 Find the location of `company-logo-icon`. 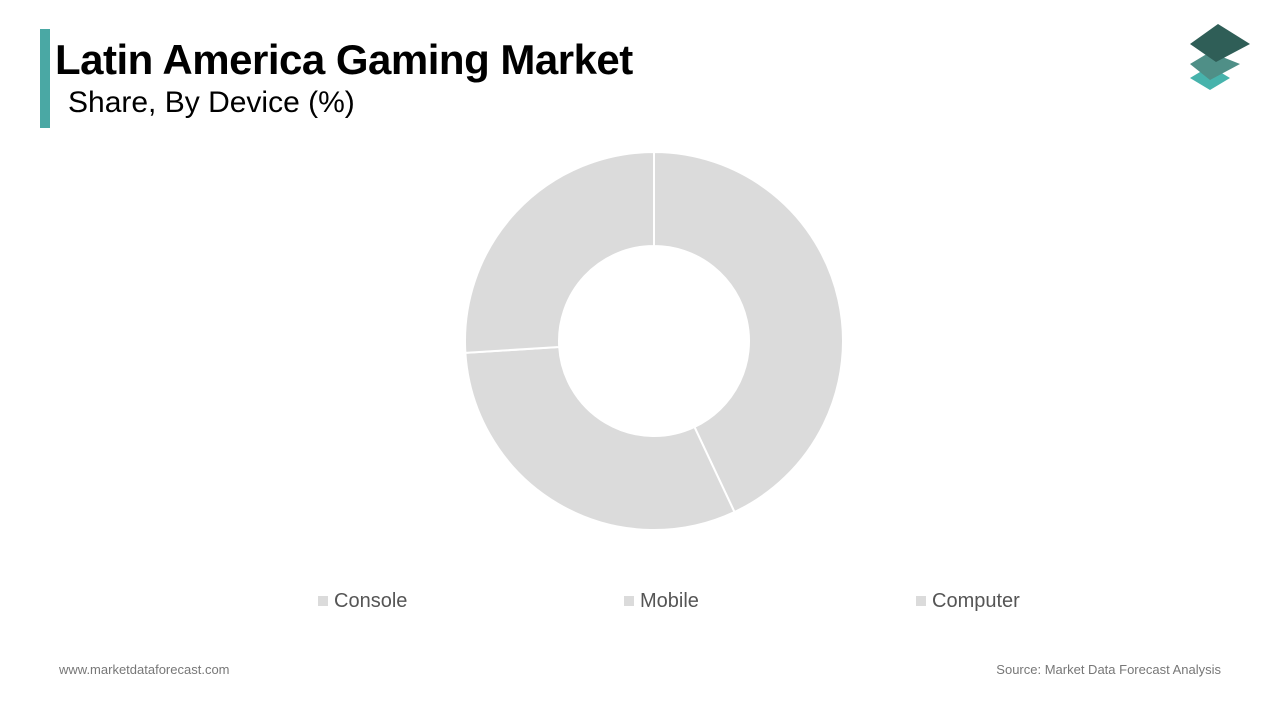

company-logo-icon is located at coordinates (1220, 57).